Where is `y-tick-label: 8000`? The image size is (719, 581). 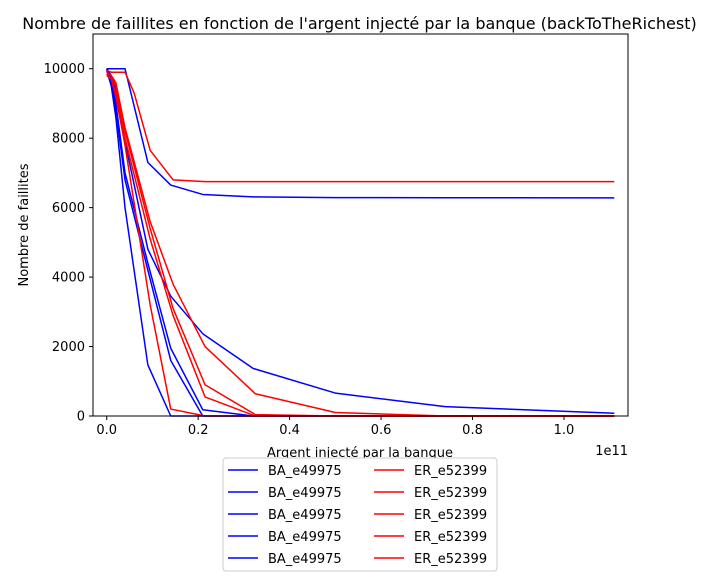
y-tick-label: 8000 is located at coordinates (68, 139).